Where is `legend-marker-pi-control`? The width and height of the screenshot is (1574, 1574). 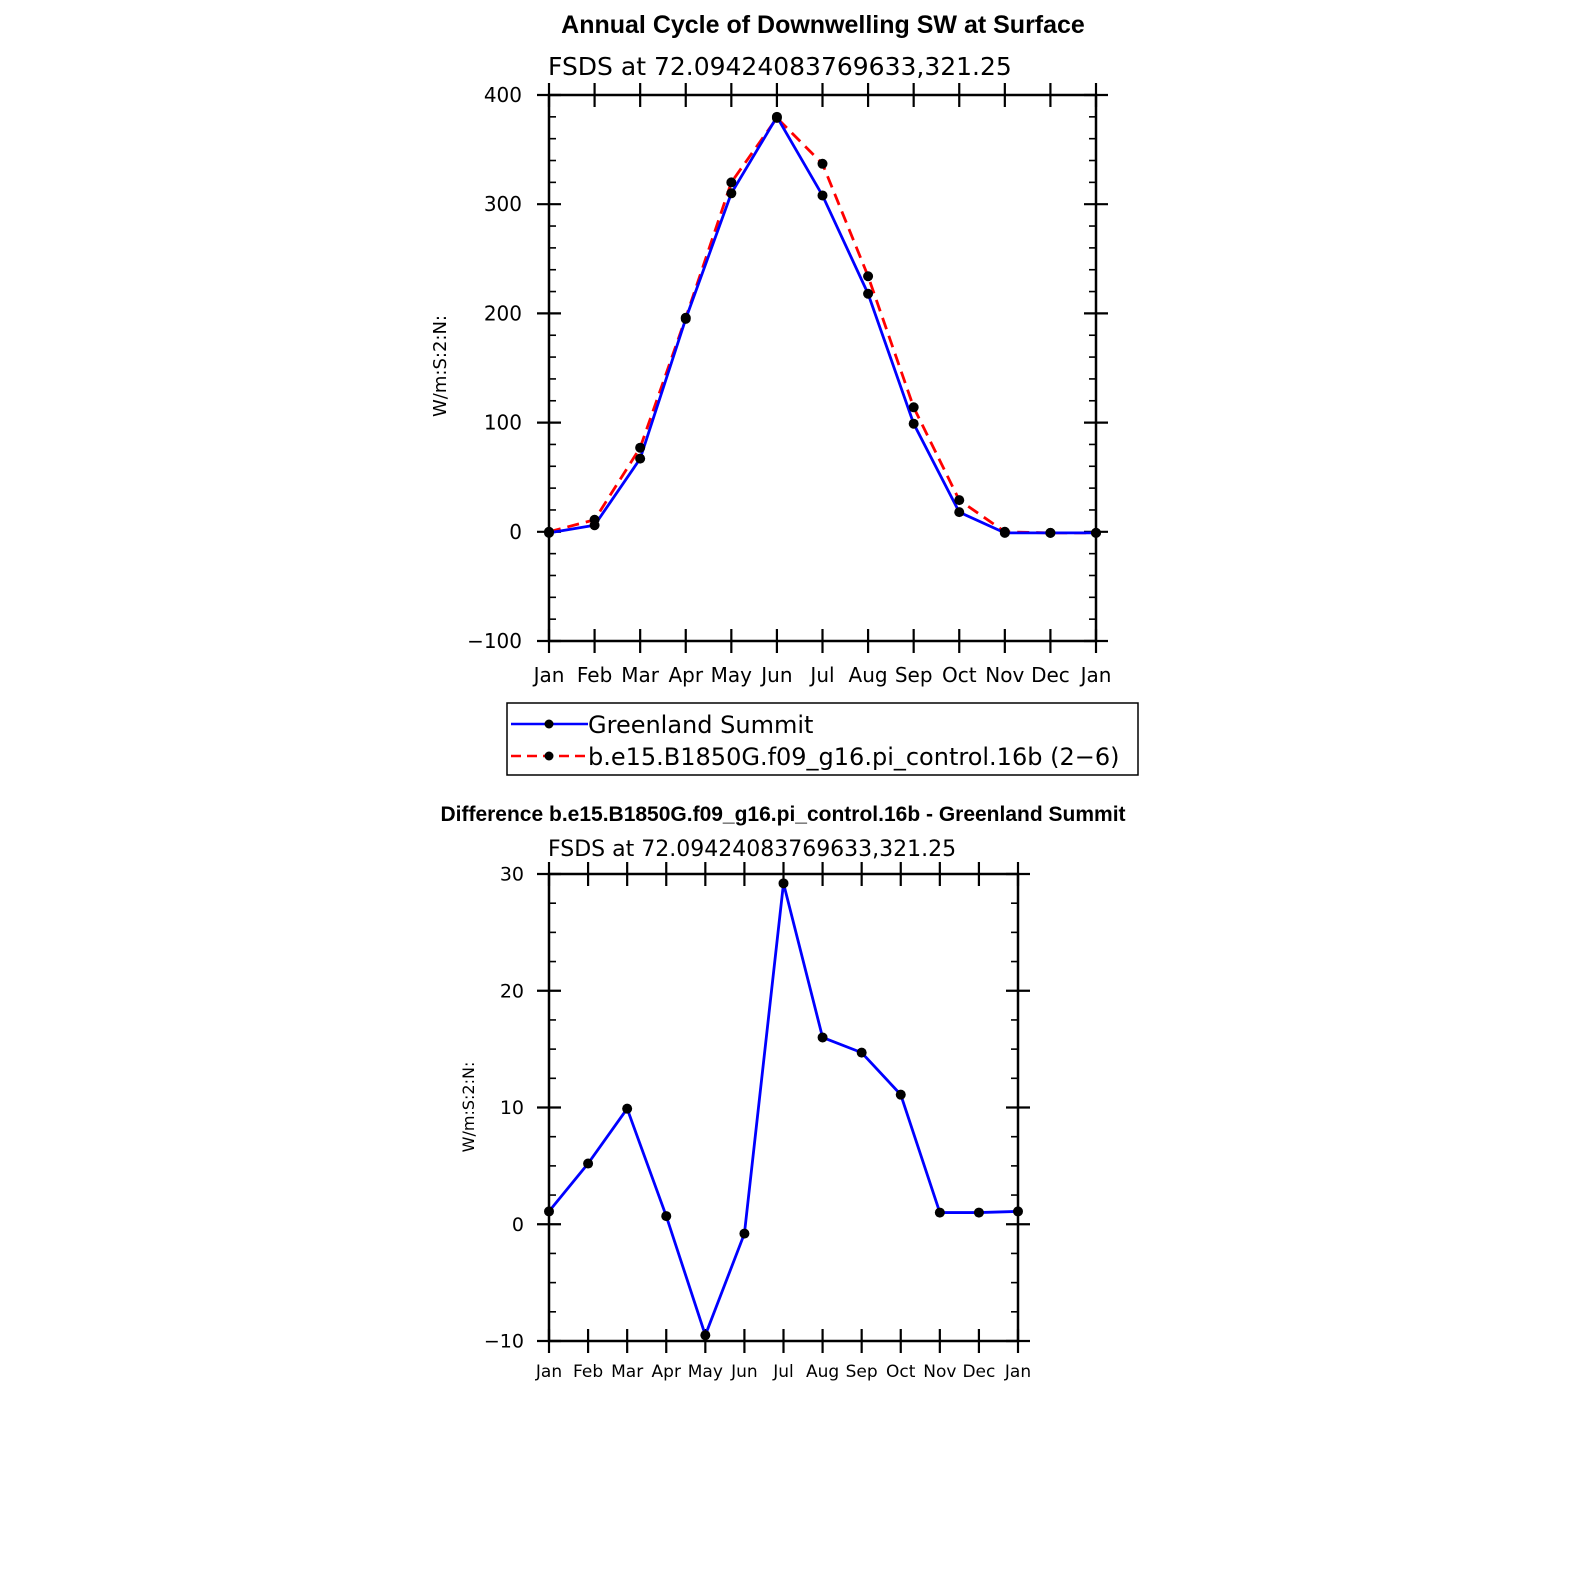
legend-marker-pi-control is located at coordinates (549, 756).